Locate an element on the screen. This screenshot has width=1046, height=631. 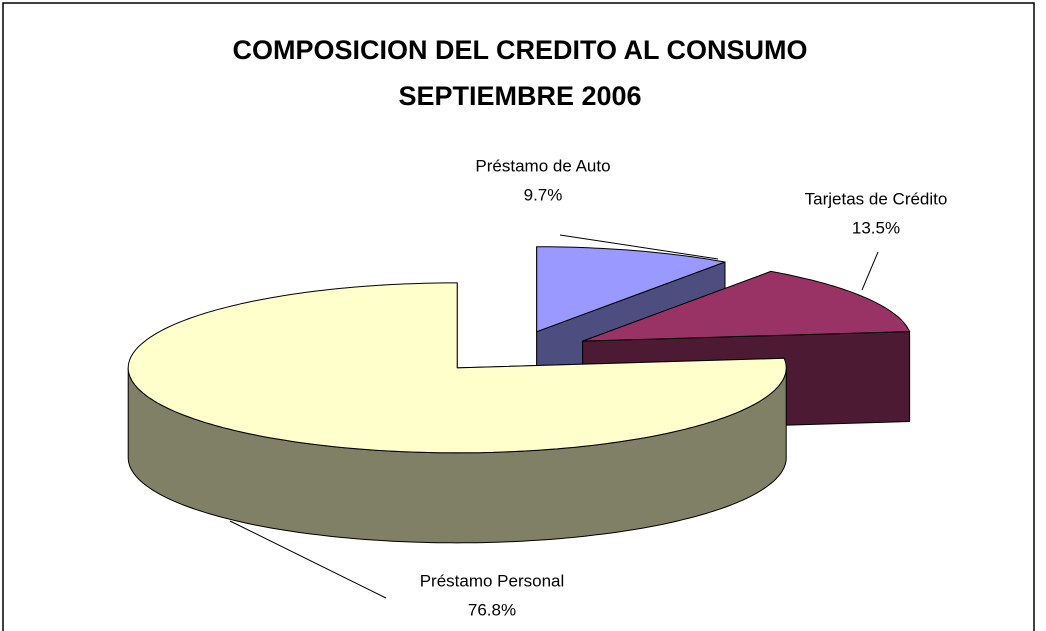
slice-label: Préstamo Personal is located at coordinates (492, 580).